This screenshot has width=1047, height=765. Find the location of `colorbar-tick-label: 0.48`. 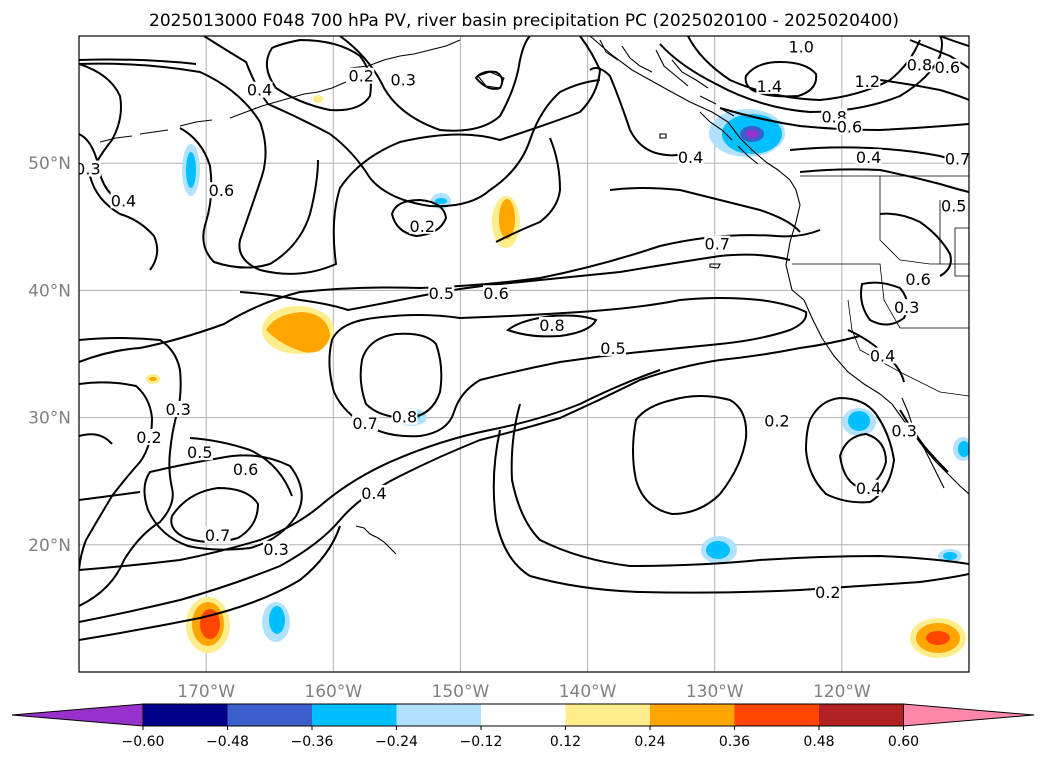

colorbar-tick-label: 0.48 is located at coordinates (818, 742).